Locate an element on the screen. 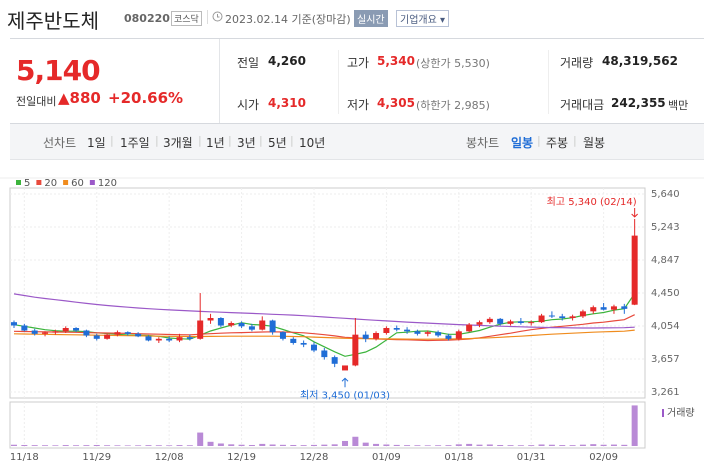 The height and width of the screenshot is (468, 704). period-button: 5년 is located at coordinates (277, 143).